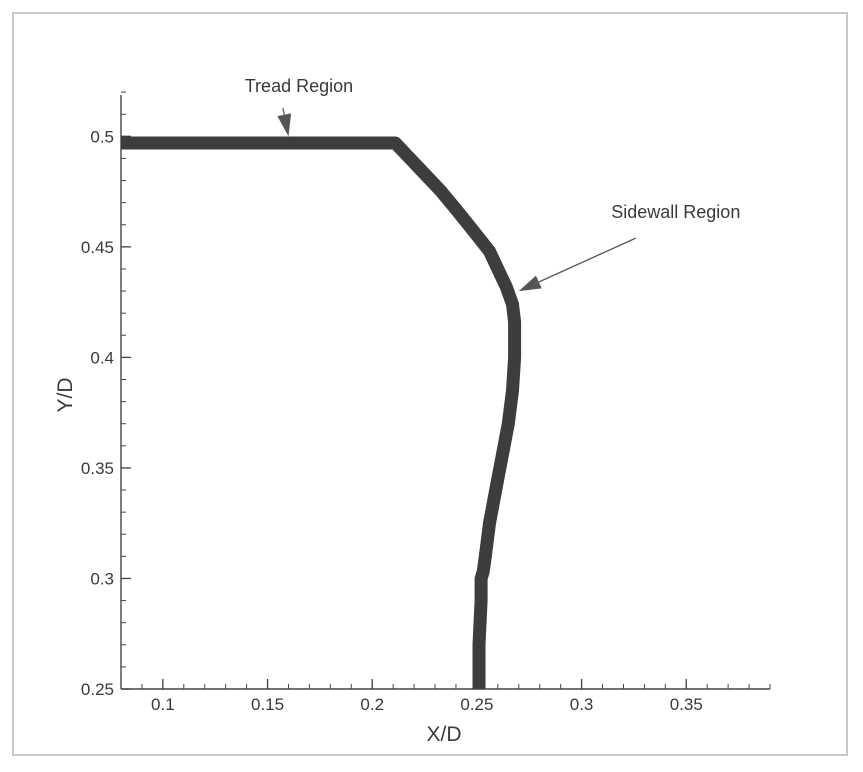 The width and height of the screenshot is (863, 772). What do you see at coordinates (299, 86) in the screenshot?
I see `annotation-label: Tread Region` at bounding box center [299, 86].